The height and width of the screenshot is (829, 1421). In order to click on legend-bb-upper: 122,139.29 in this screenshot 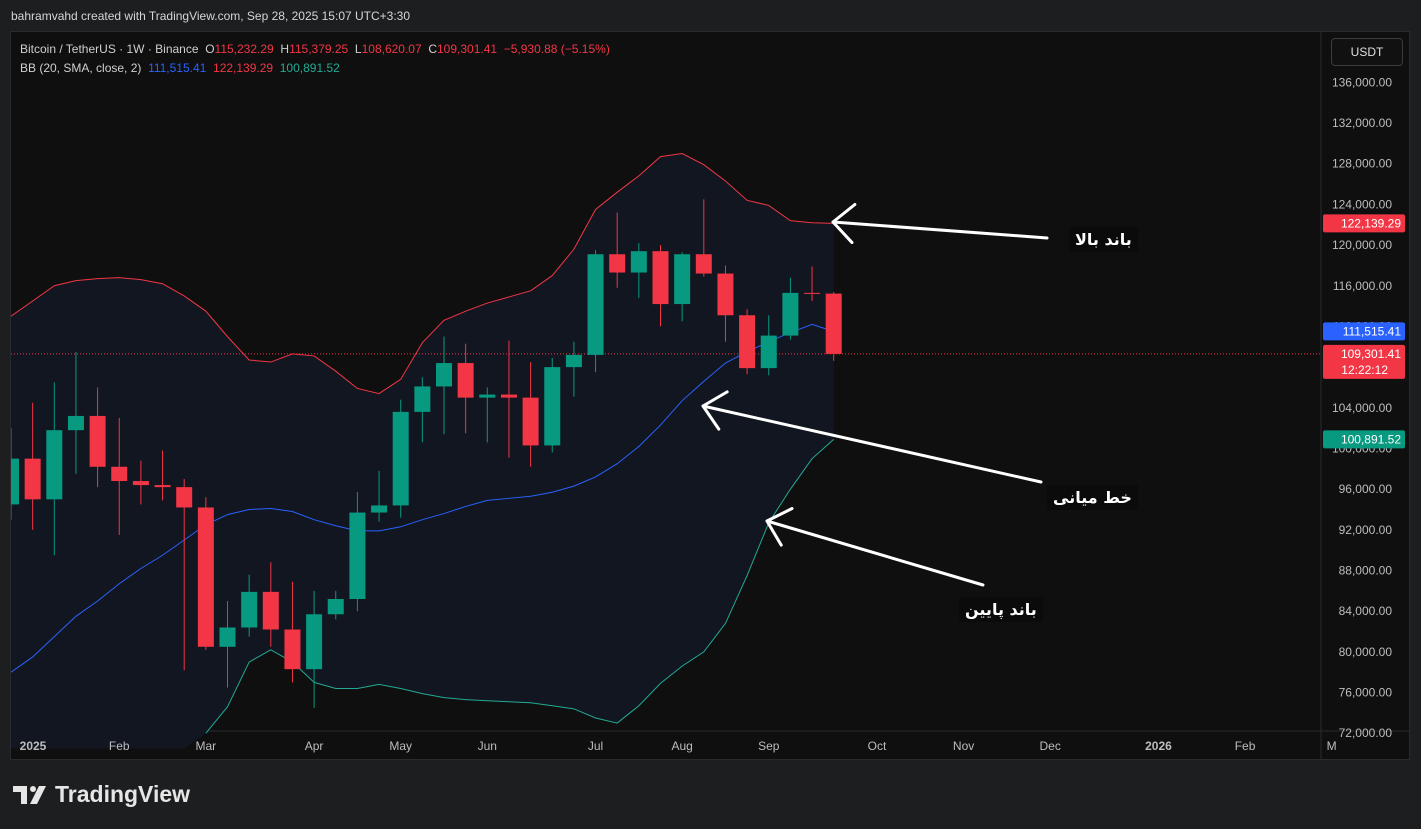, I will do `click(243, 68)`.